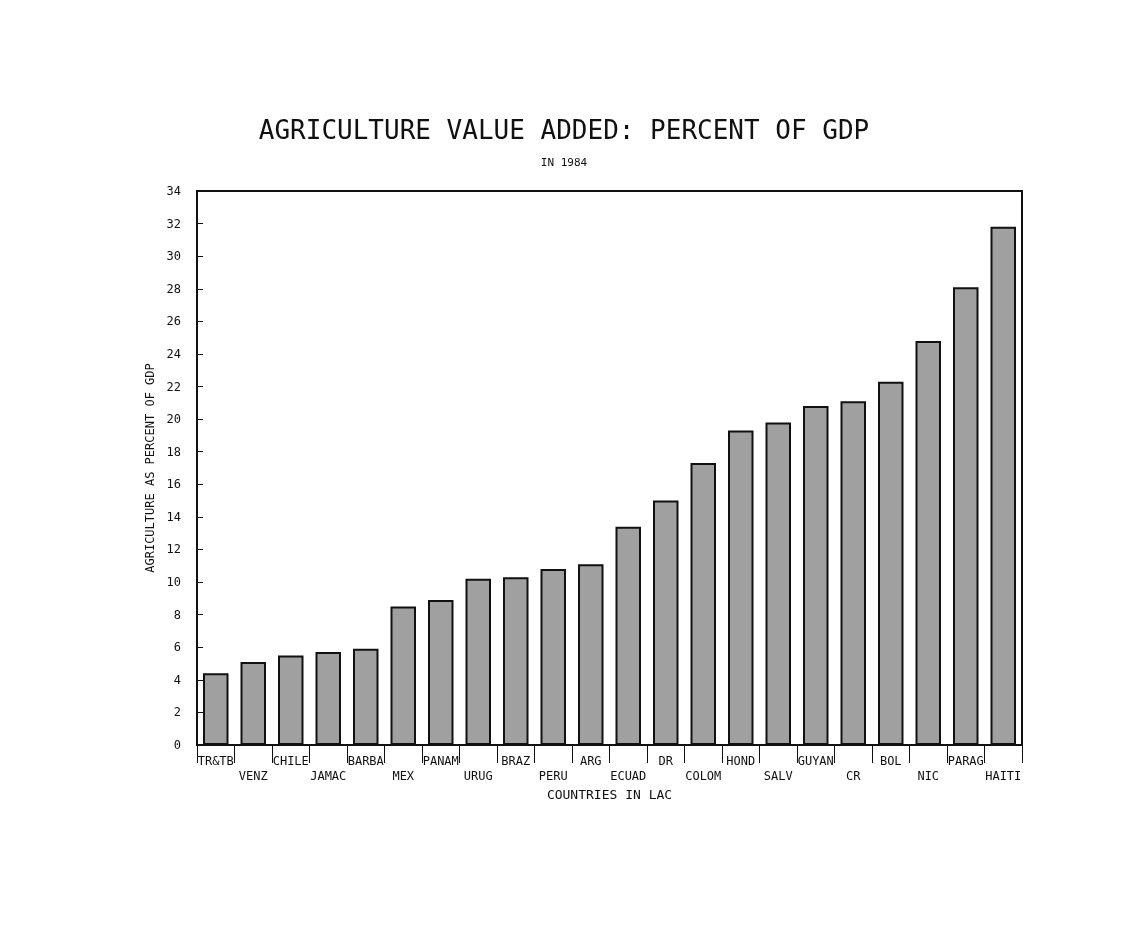 This screenshot has width=1128, height=926. What do you see at coordinates (478, 775) in the screenshot?
I see `x-tick-label: URUG` at bounding box center [478, 775].